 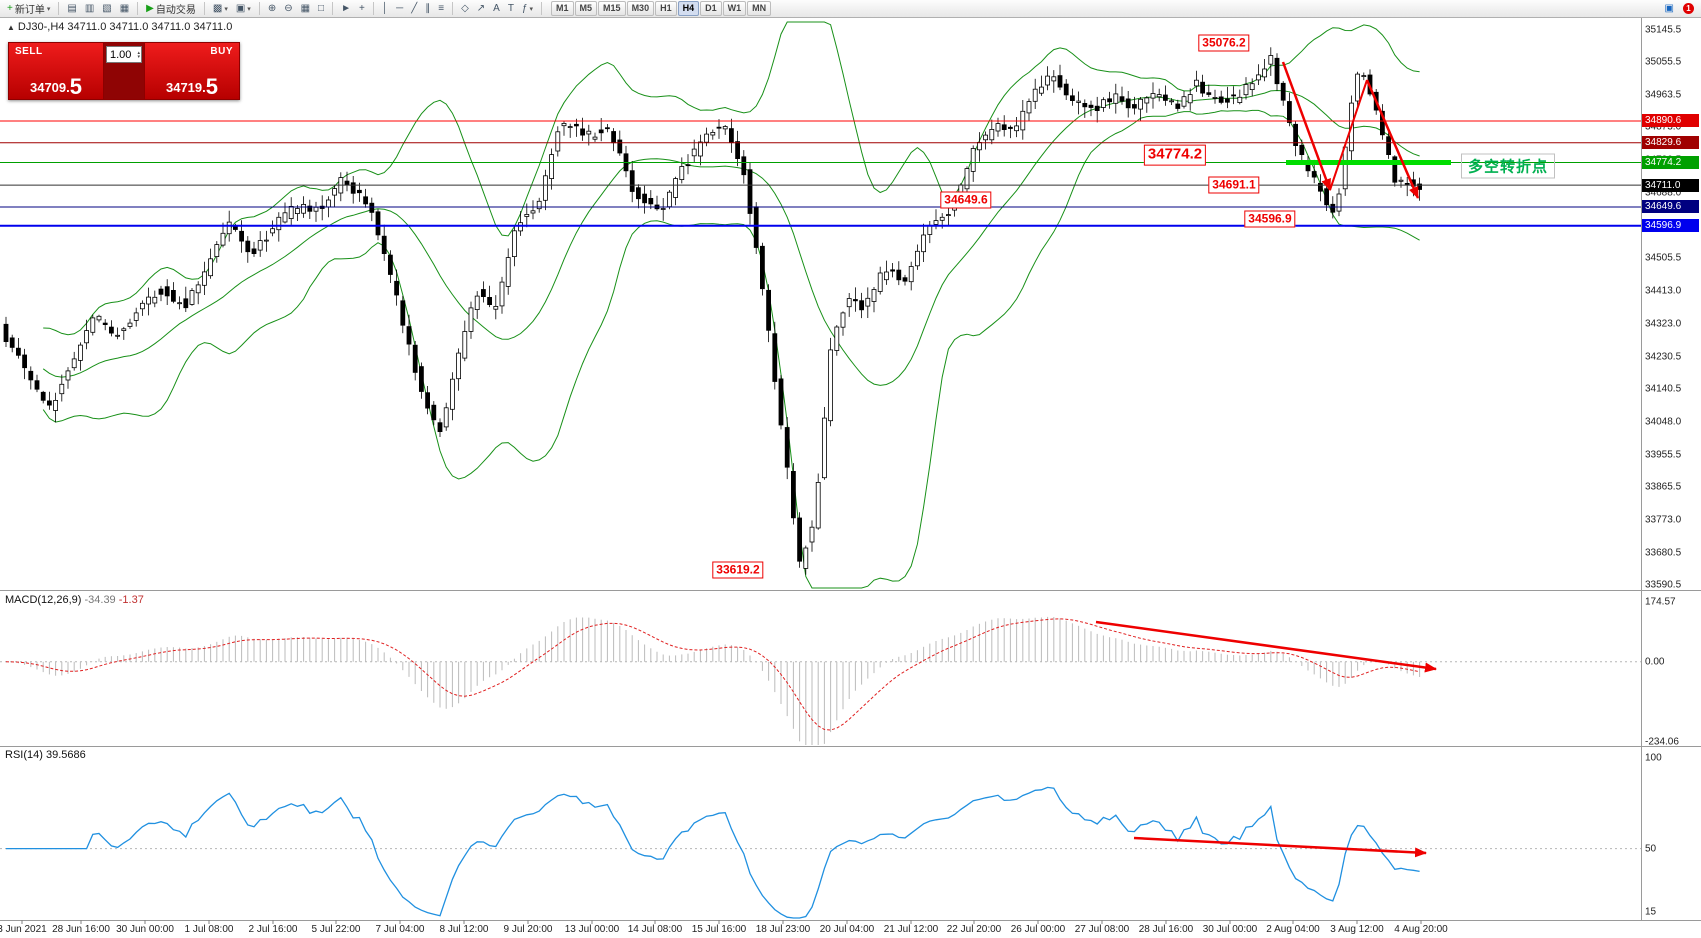 I want to click on notification-icon: 1, so click(x=1688, y=8).